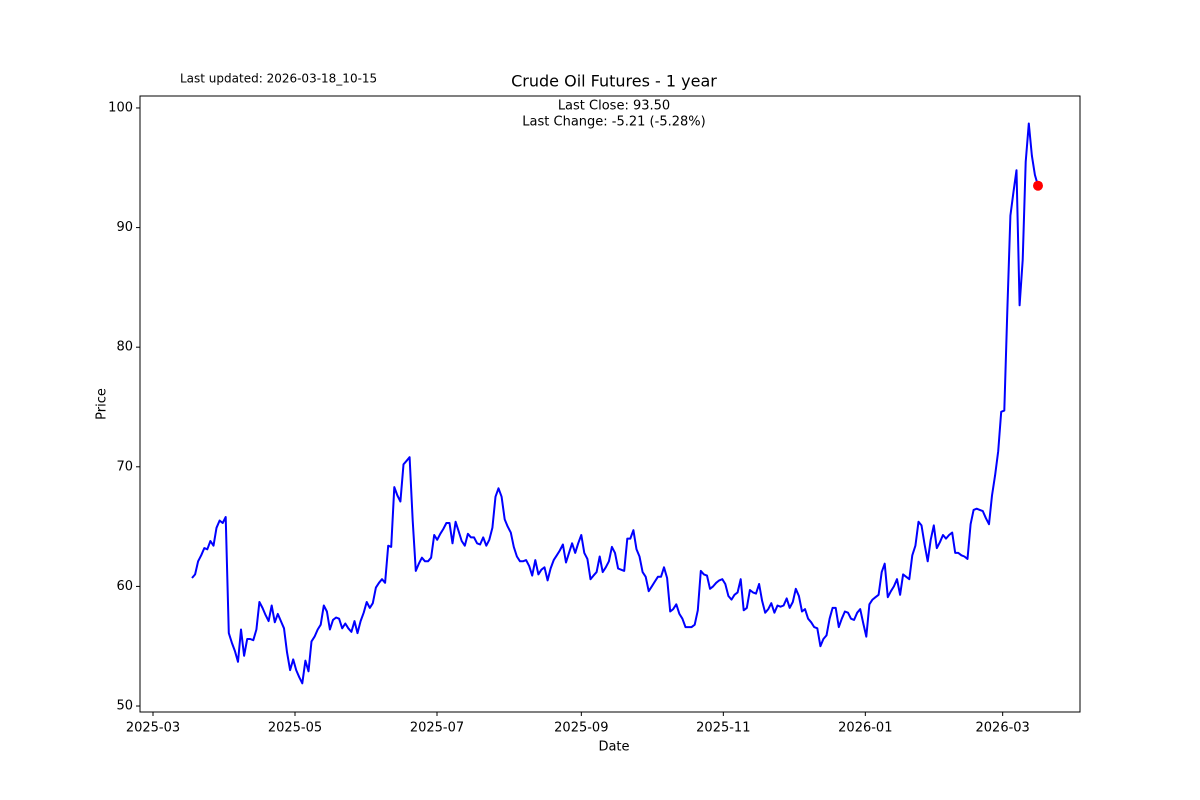  I want to click on y-tick-label: 60, so click(124, 586).